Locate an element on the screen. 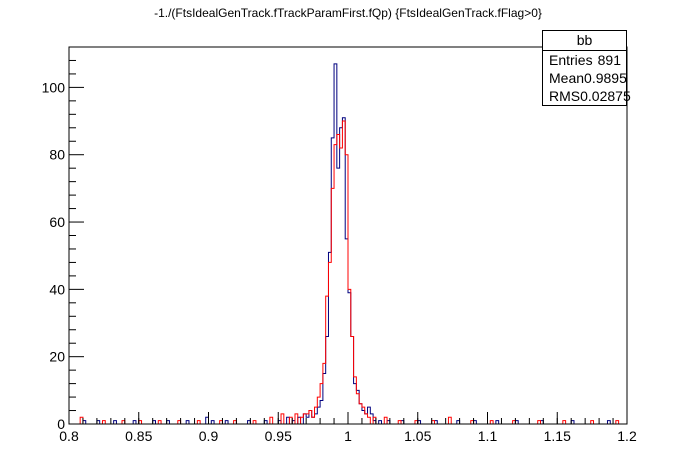  stats-row-rms: RMS 0.02875 is located at coordinates (587, 96).